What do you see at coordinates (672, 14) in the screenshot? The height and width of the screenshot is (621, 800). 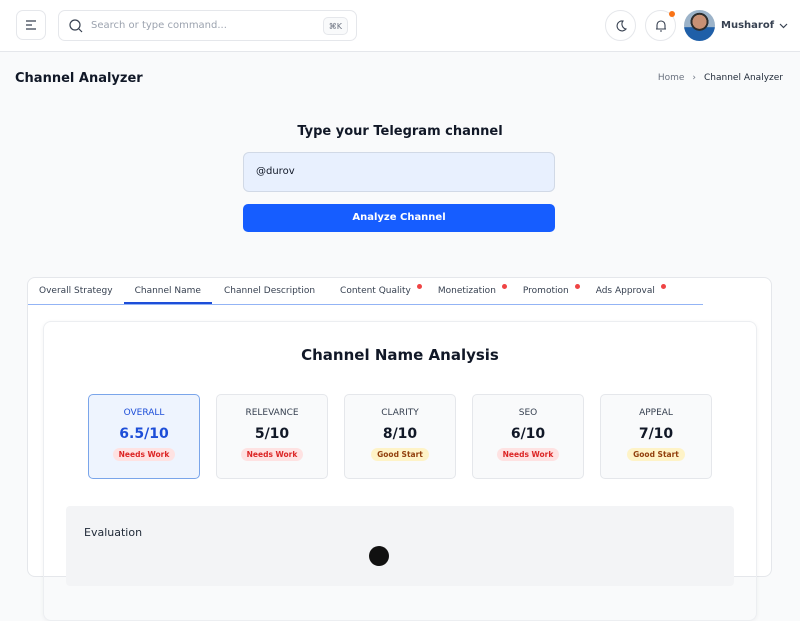 I see `notification-dot` at bounding box center [672, 14].